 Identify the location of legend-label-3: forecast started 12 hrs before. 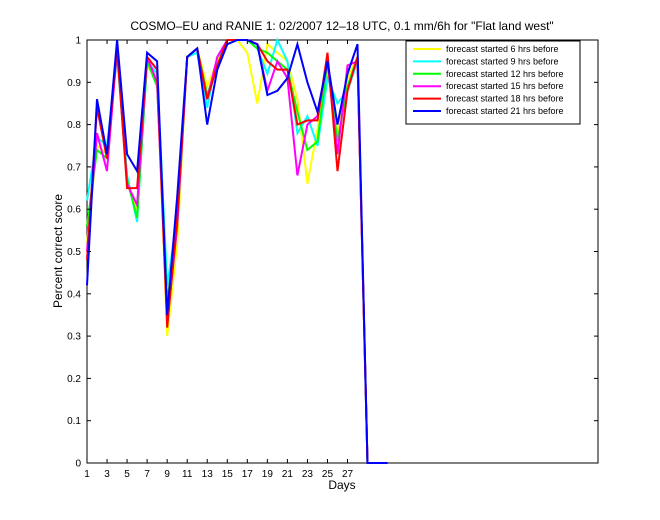
(505, 74).